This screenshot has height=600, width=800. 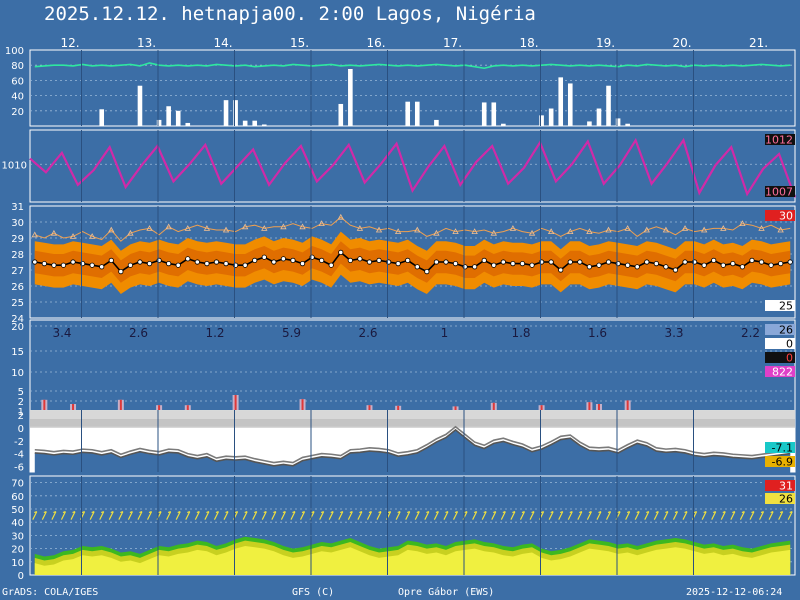 I want to click on precip-badge-822-bg, so click(x=780, y=371).